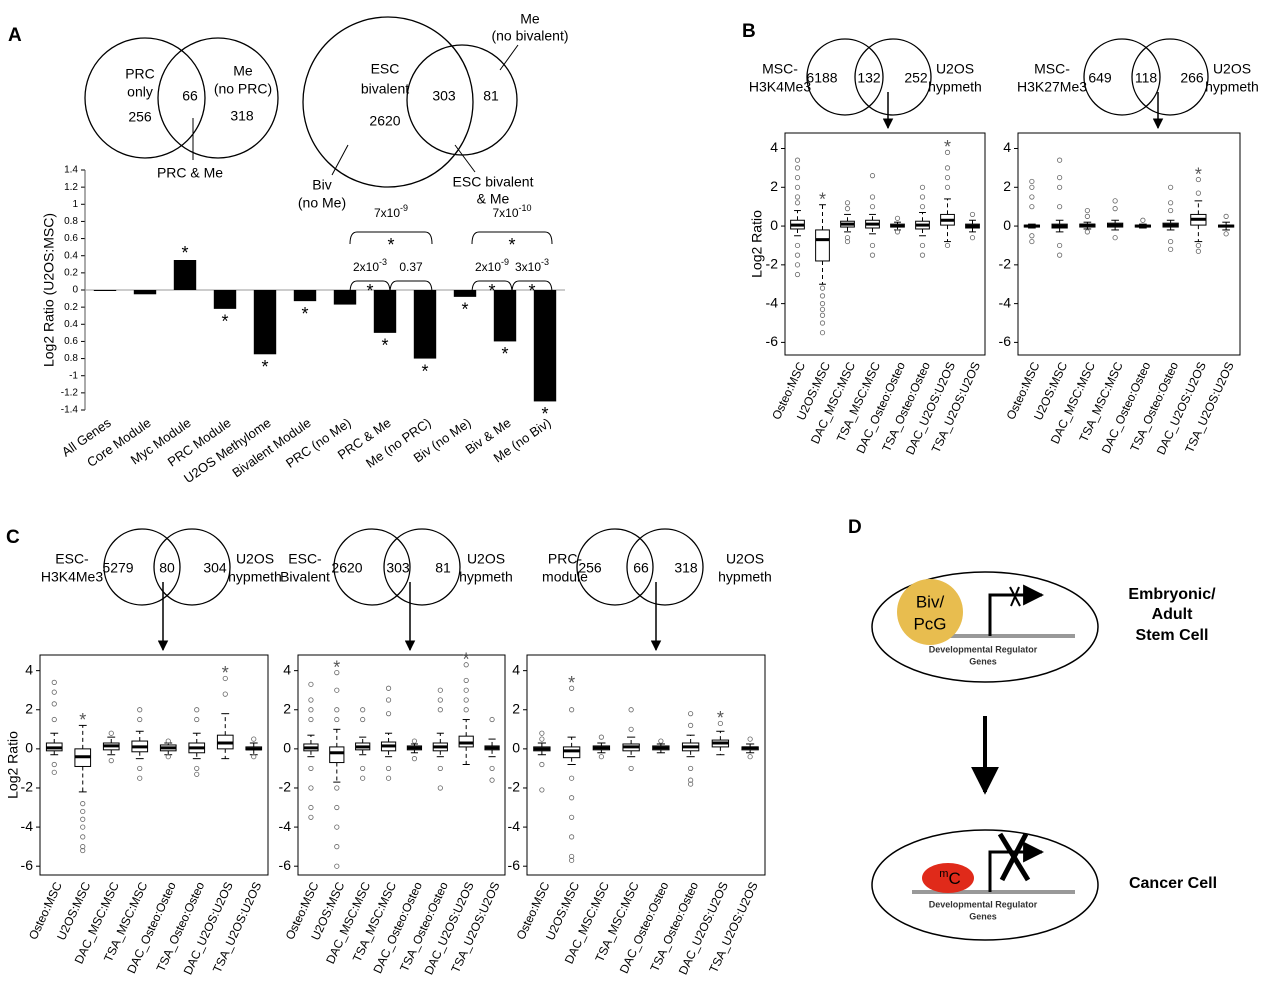 This screenshot has height=986, width=1280. Describe the element at coordinates (590, 568) in the screenshot. I see `venn-count: 256` at that location.